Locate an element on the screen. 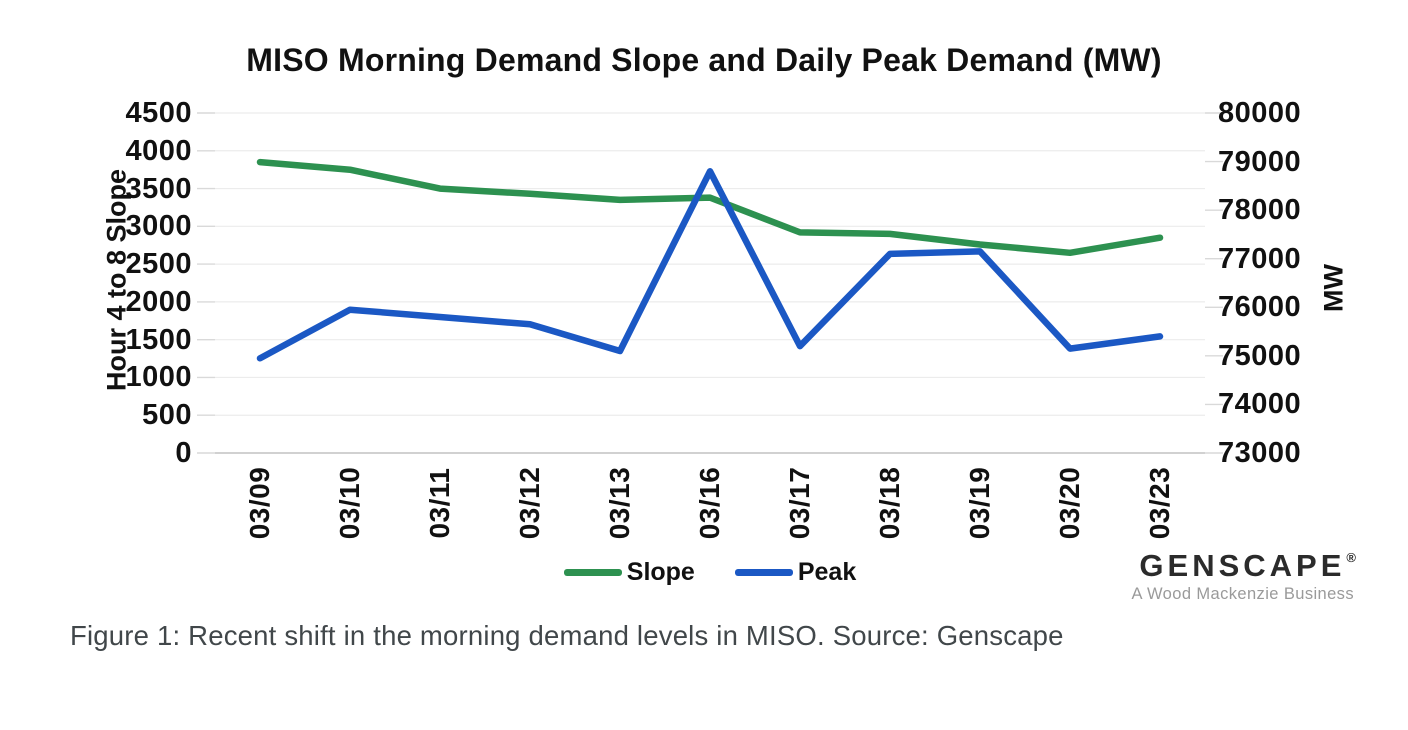  x-axis-tick-label: 03/19 is located at coordinates (979, 503).